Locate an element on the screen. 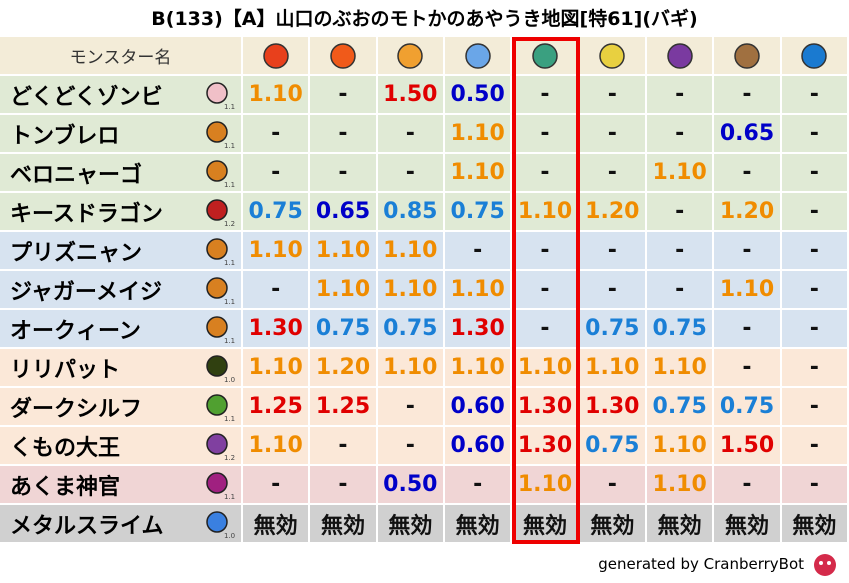 This screenshot has height=583, width=849. footer: generated by CranberryBot is located at coordinates (701, 564).